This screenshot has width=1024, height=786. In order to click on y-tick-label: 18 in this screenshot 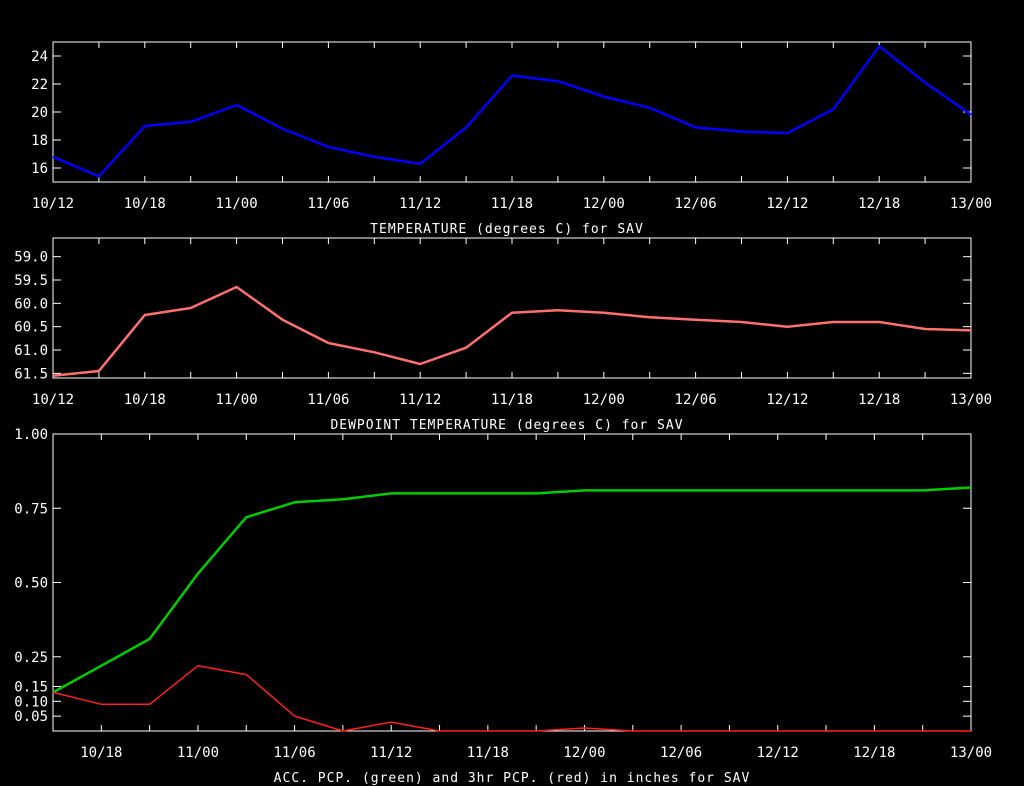, I will do `click(39, 141)`.